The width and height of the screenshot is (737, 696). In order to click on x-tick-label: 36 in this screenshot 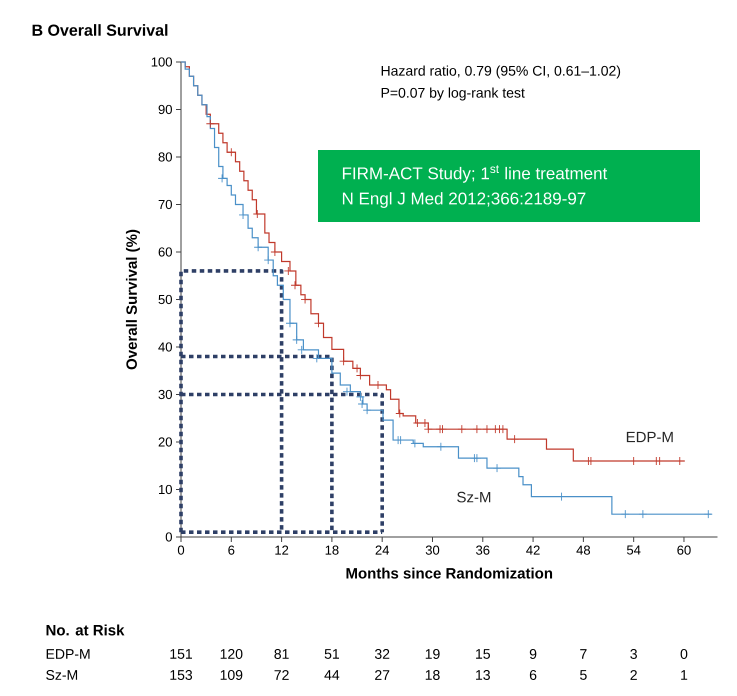, I will do `click(483, 550)`.